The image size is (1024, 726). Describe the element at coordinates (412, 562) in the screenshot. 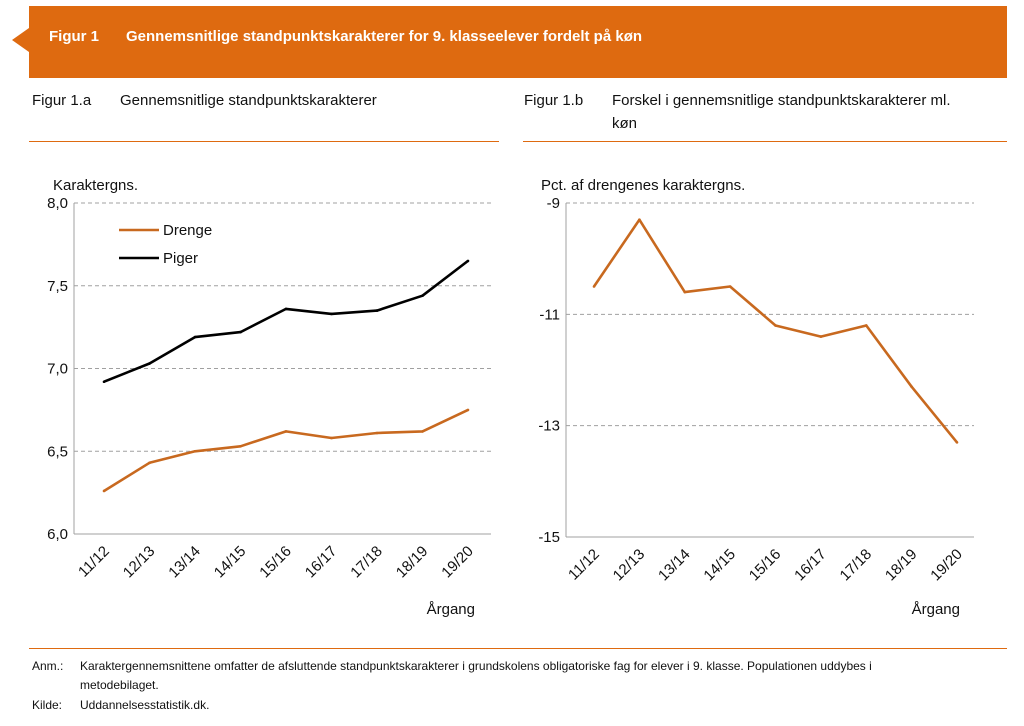

I see `chart-a-x-tick-label: 18/19` at that location.